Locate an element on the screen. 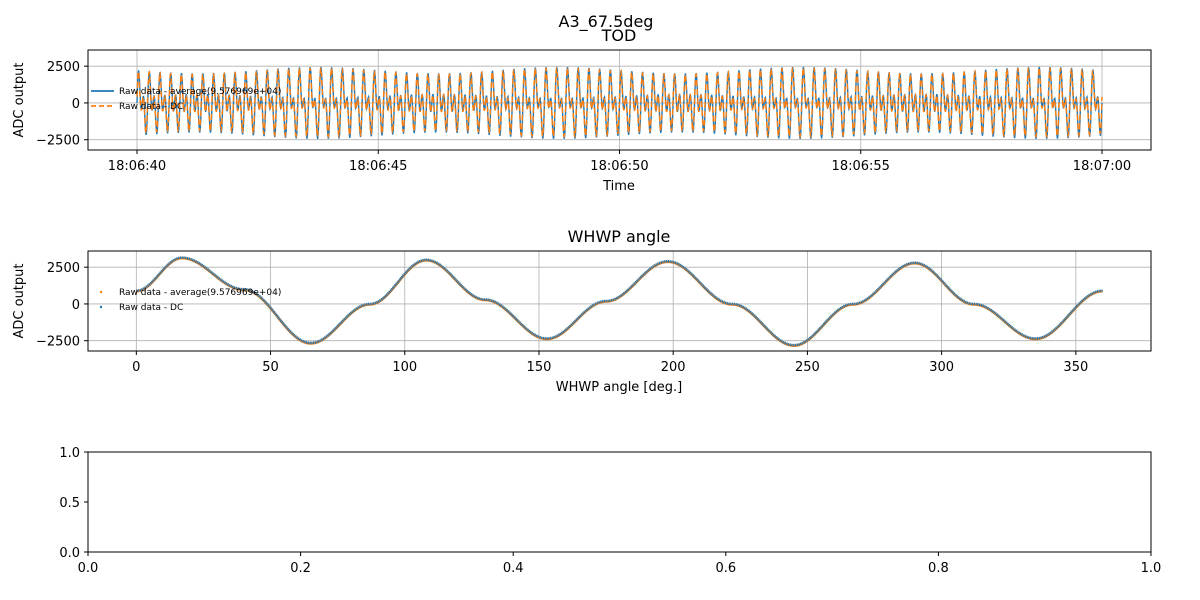  whwp-legend-label-0: Raw data - average(9.576969e+04) is located at coordinates (200, 293).